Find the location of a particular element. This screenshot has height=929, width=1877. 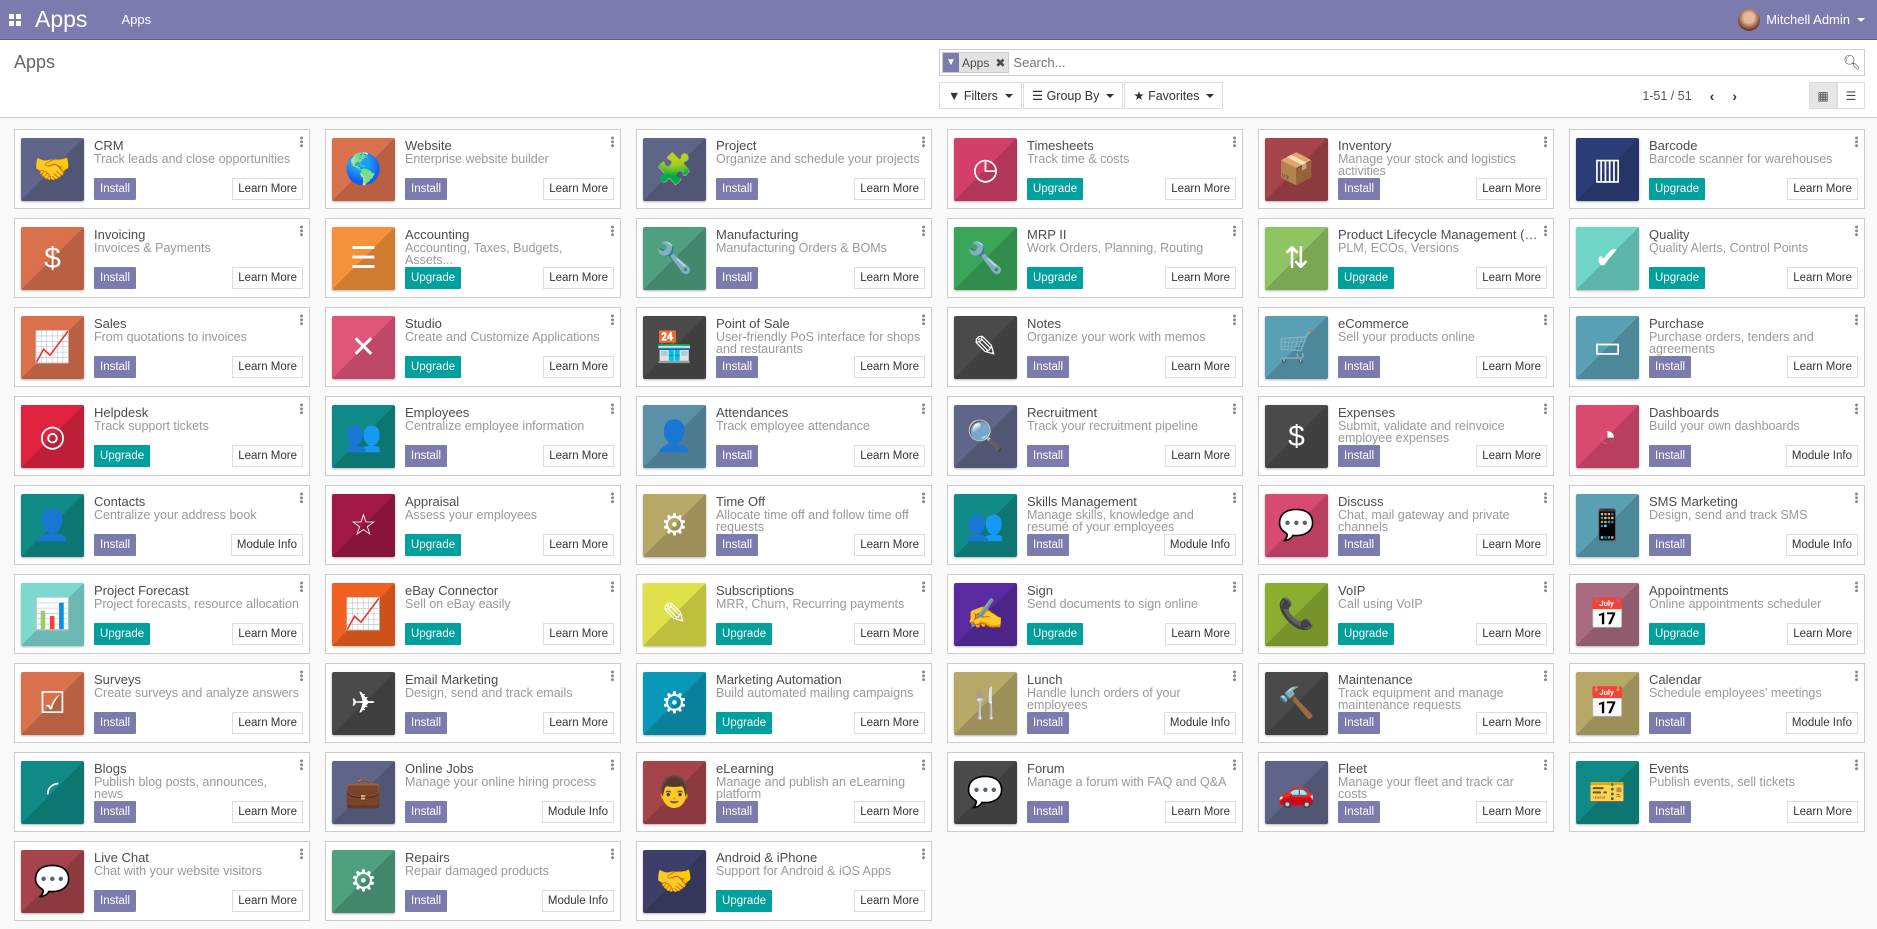

user-menu: Mitchell Admin is located at coordinates (1801, 19).